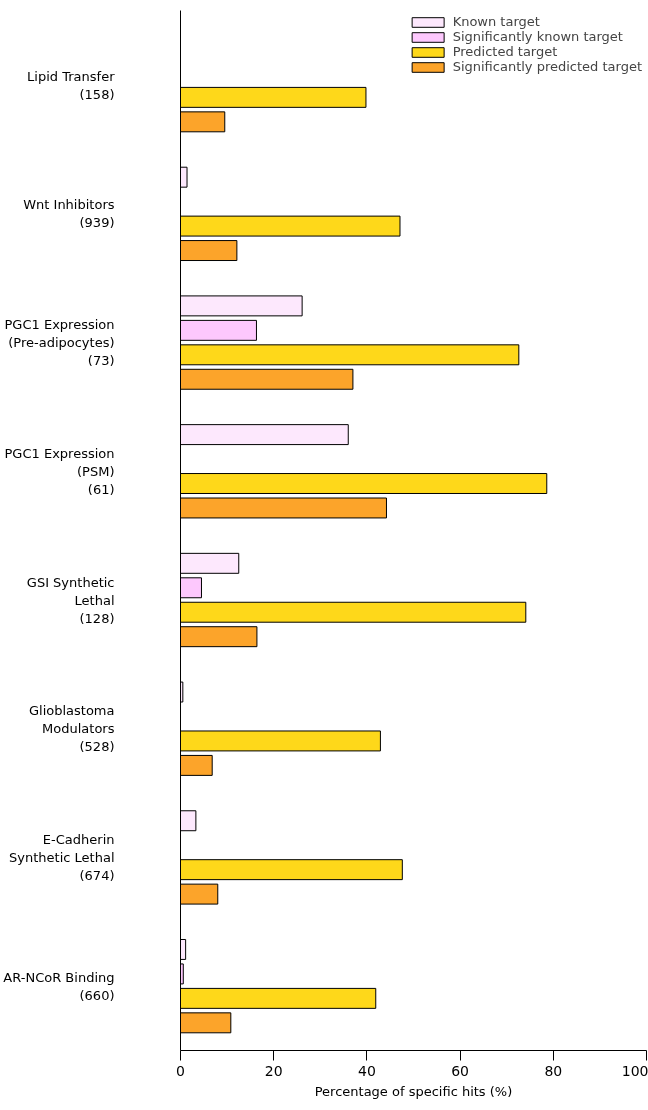 This screenshot has width=648, height=1110. I want to click on y-tick-label: Wnt Inhibitors (939), so click(69, 214).